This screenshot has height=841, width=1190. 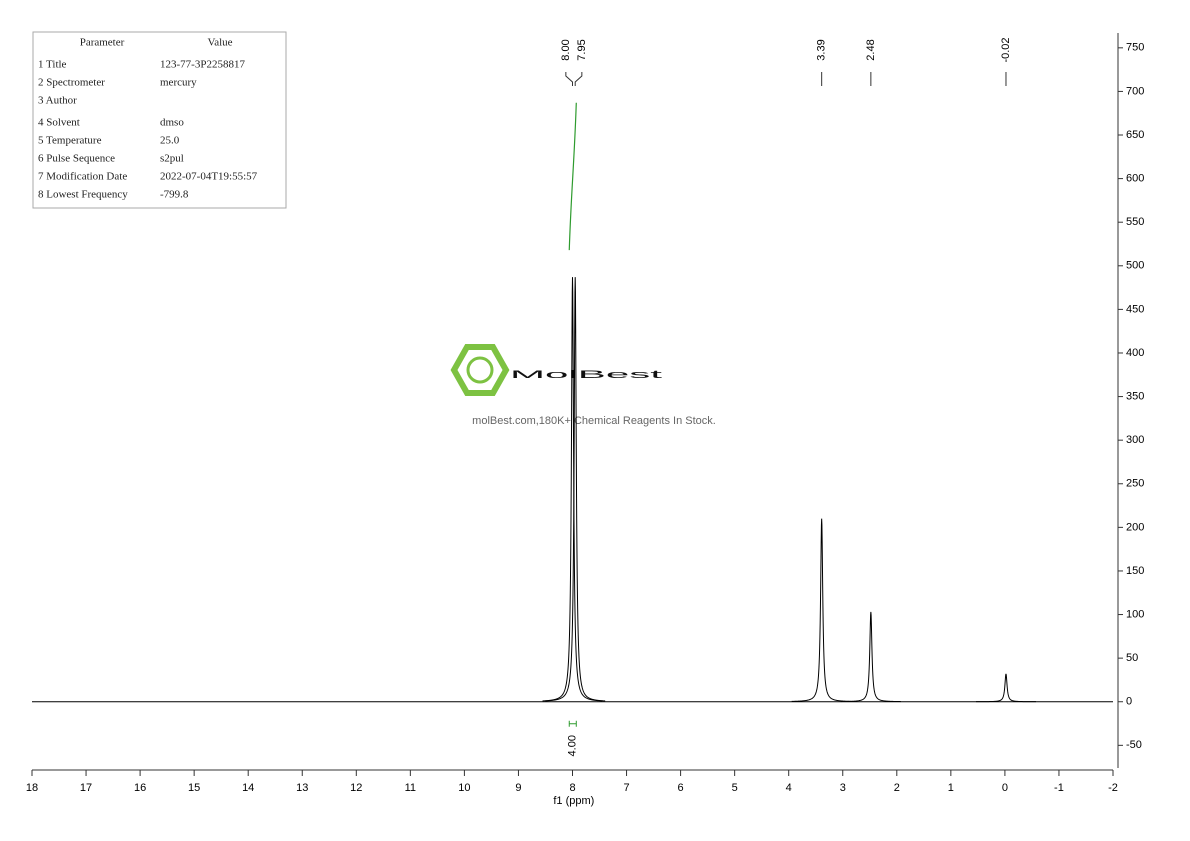 I want to click on peak-label: -0.02, so click(x=1006, y=49).